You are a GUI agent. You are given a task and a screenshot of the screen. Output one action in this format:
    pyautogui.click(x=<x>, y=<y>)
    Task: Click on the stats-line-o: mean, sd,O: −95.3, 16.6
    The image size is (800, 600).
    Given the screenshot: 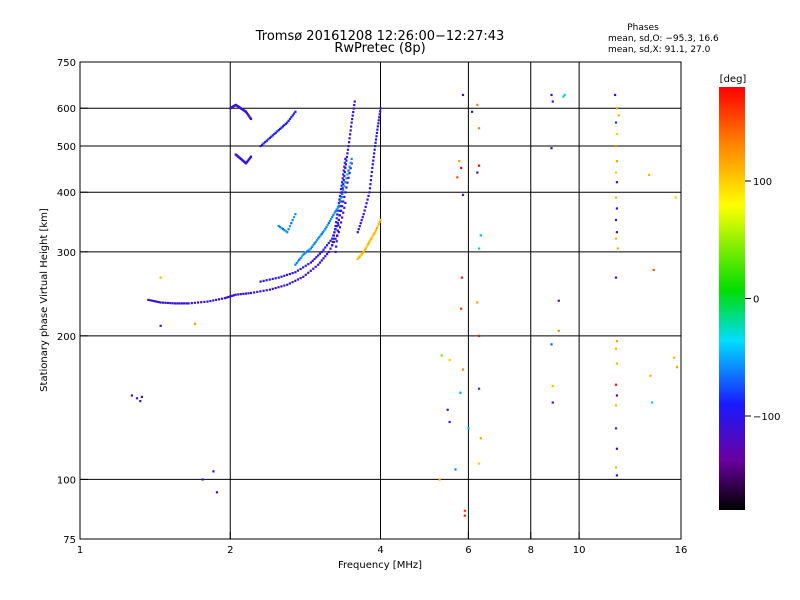 What is the action you would take?
    pyautogui.click(x=663, y=39)
    